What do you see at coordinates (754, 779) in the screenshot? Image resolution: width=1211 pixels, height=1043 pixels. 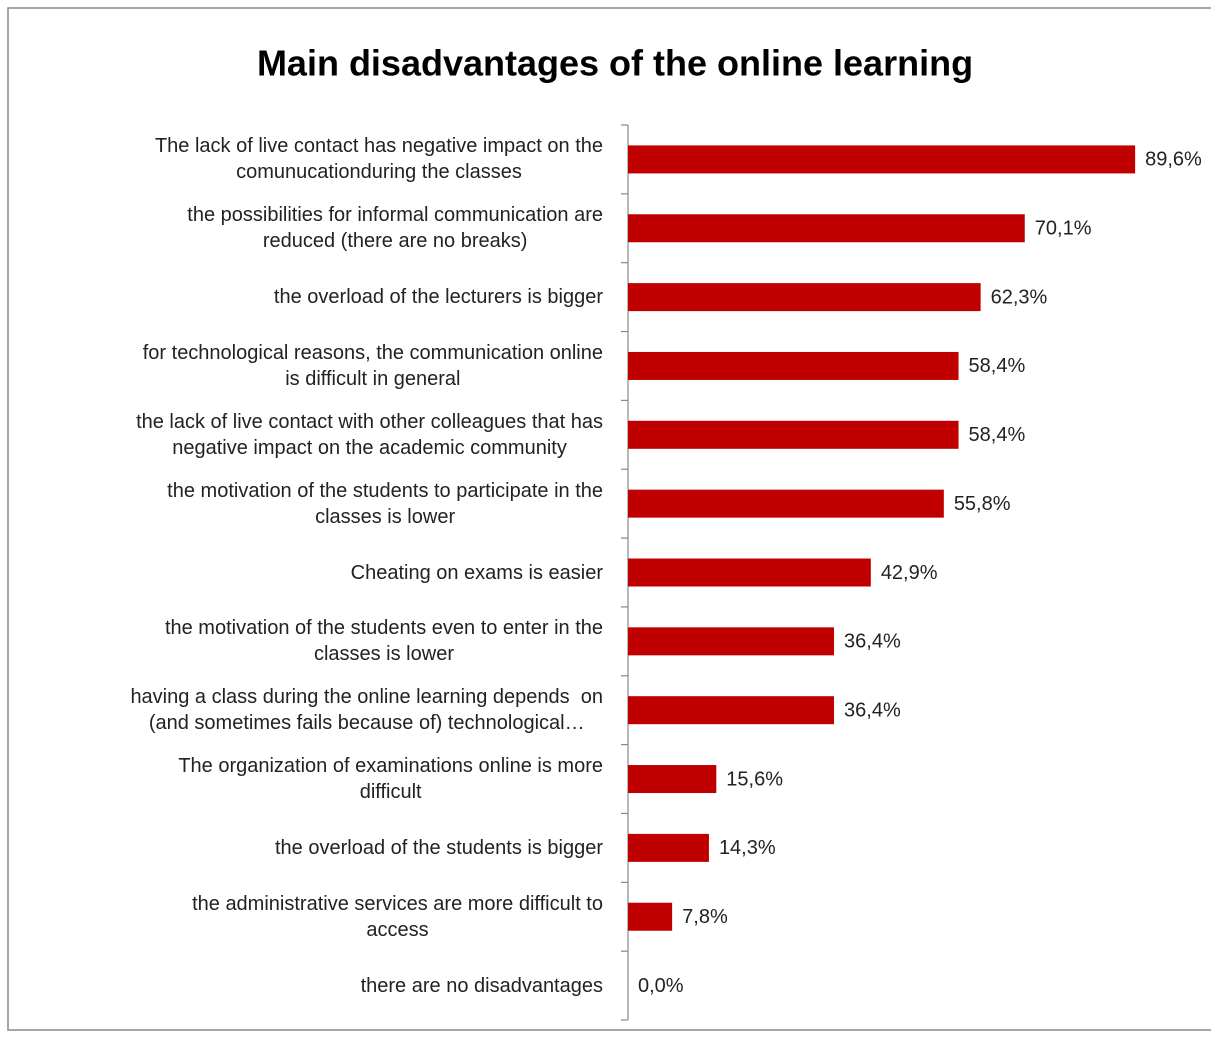 I see `data-label: 15,6%` at bounding box center [754, 779].